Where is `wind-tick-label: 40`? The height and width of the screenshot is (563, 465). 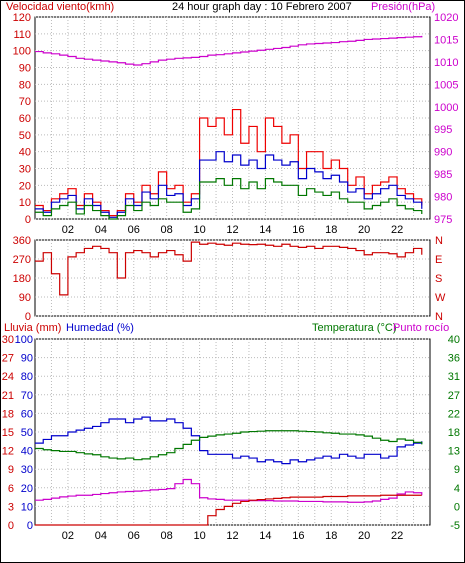 wind-tick-label: 40 is located at coordinates (25, 153).